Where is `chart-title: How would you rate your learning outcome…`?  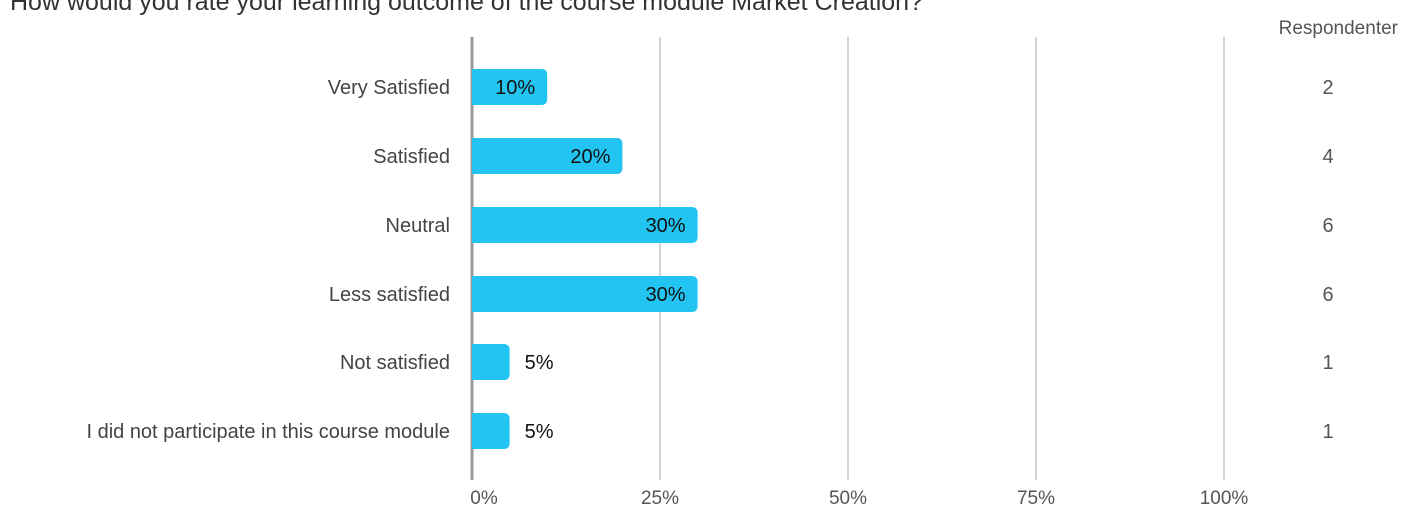 chart-title: How would you rate your learning outcome… is located at coordinates (466, 8).